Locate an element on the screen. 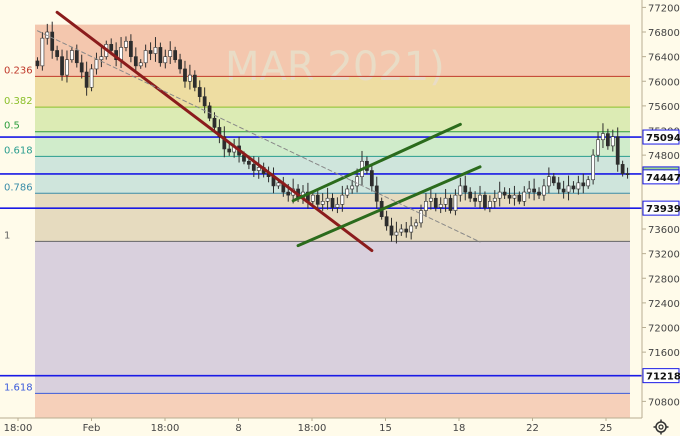 The height and width of the screenshot is (436, 680). x-tick-label: 22 is located at coordinates (532, 428).